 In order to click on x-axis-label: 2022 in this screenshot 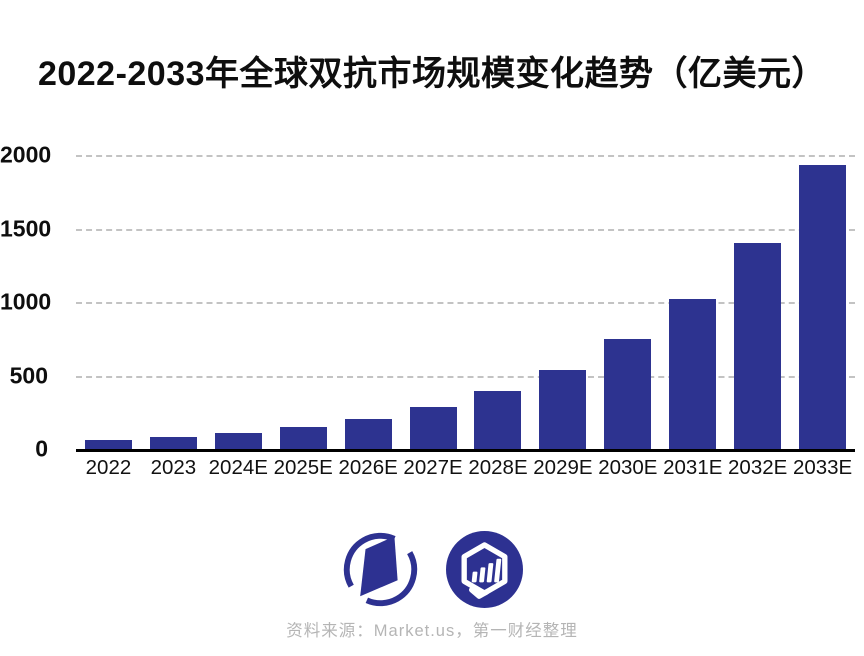, I will do `click(108, 467)`.